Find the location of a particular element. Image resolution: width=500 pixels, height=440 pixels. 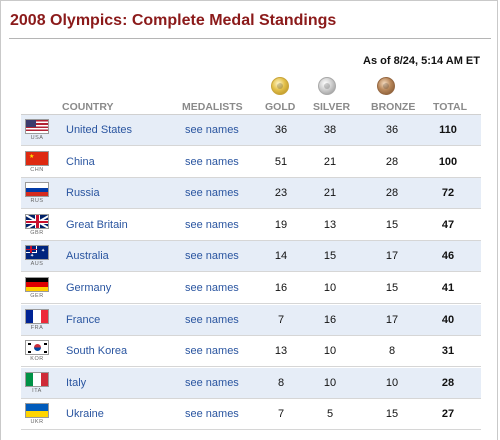

flag-ita-icon is located at coordinates (37, 379).